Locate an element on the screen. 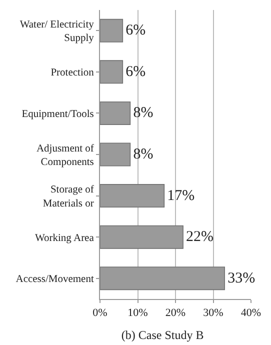  y-tick-label: Water/ Electricity Supply is located at coordinates (57, 31).